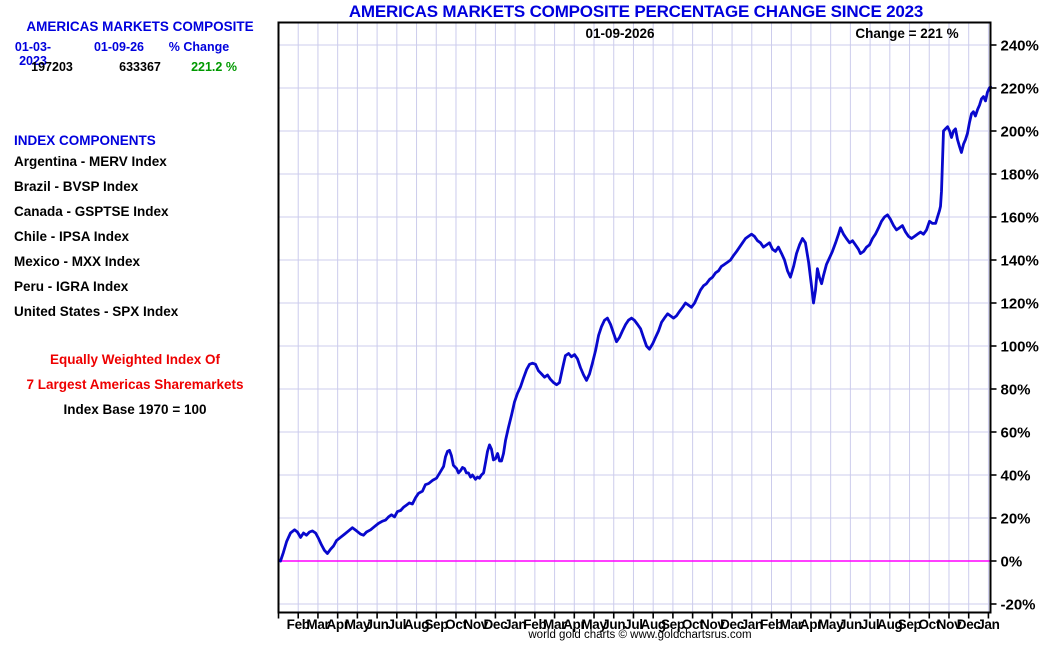 Image resolution: width=1050 pixels, height=650 pixels. I want to click on y-axis-label: -20%, so click(1018, 605).